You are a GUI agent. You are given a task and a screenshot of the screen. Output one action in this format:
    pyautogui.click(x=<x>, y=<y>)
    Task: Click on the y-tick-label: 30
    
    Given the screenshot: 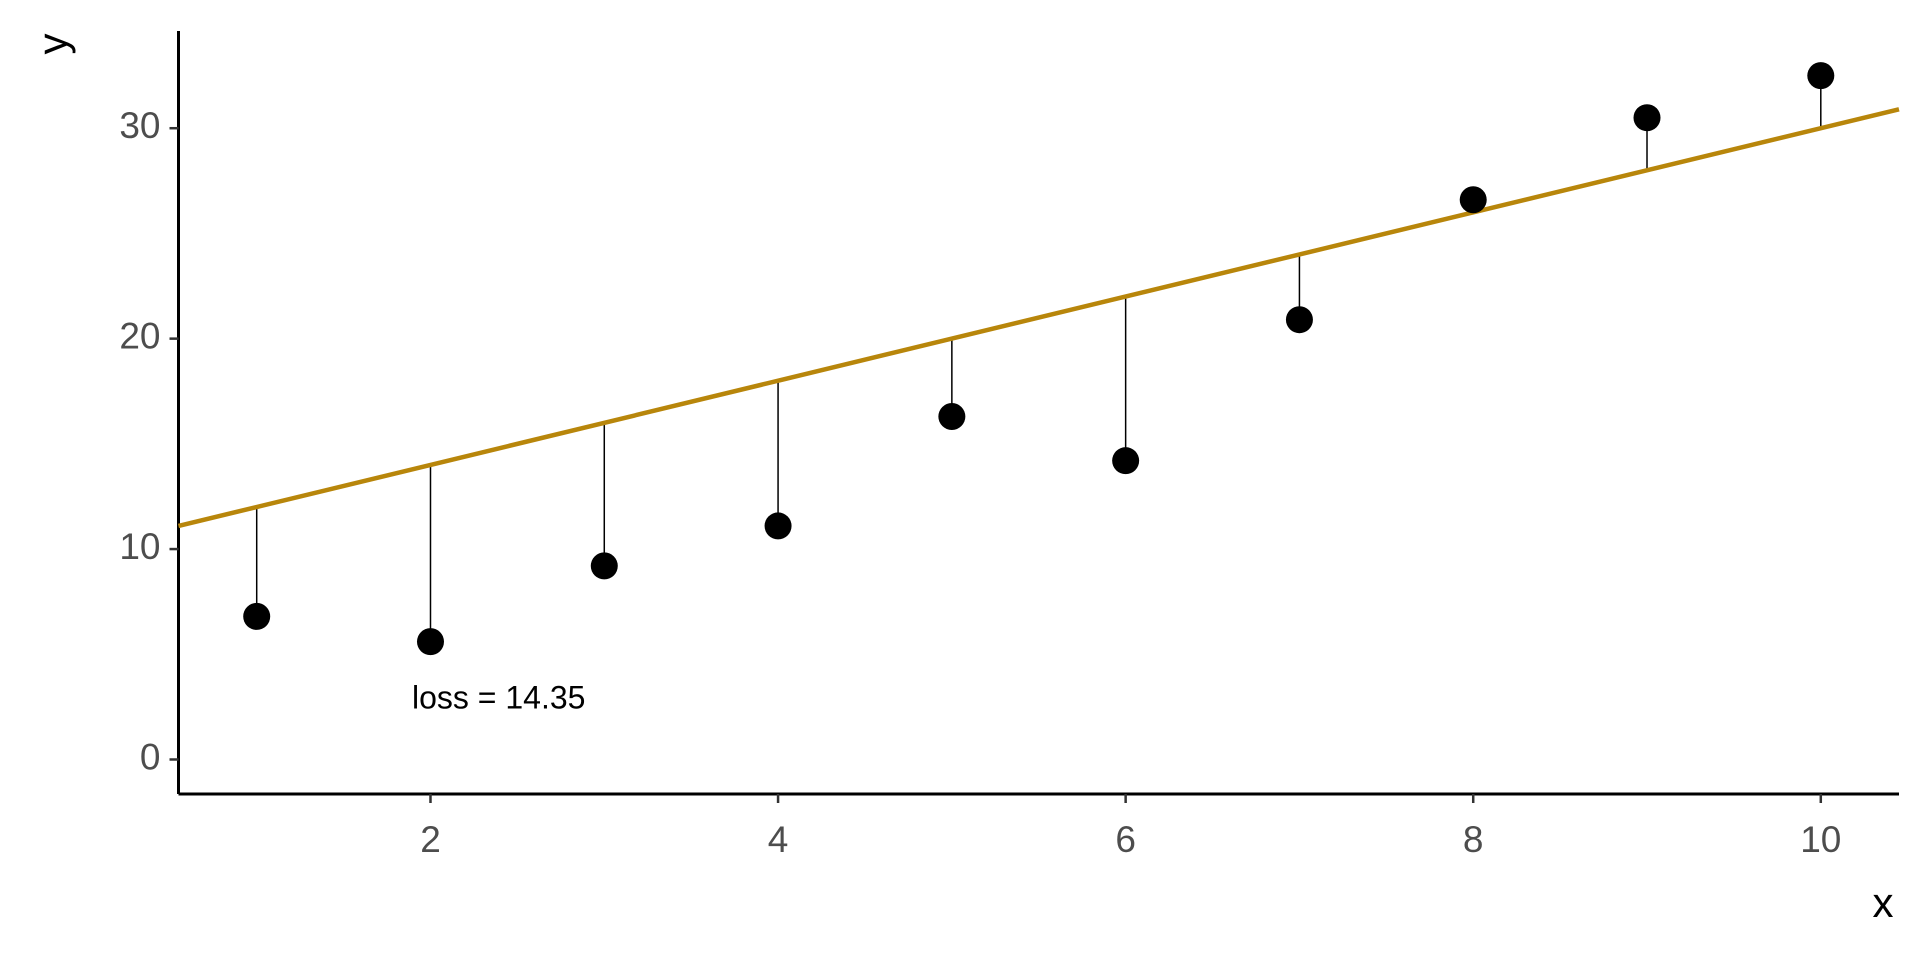 What is the action you would take?
    pyautogui.click(x=139, y=125)
    